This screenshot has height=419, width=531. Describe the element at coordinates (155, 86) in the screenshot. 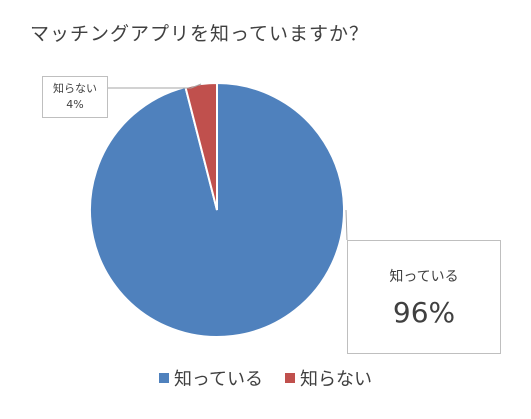

I see `leader-line-shiranai` at that location.